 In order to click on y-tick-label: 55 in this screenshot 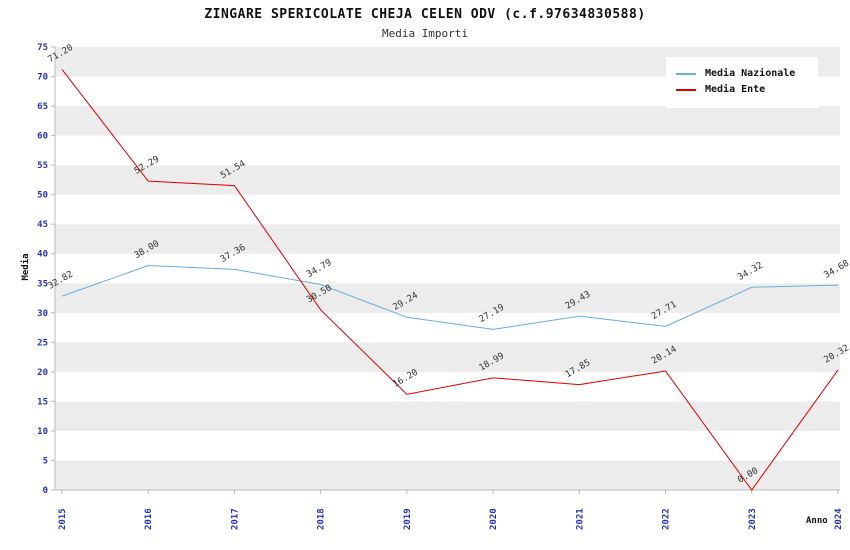, I will do `click(42, 166)`.